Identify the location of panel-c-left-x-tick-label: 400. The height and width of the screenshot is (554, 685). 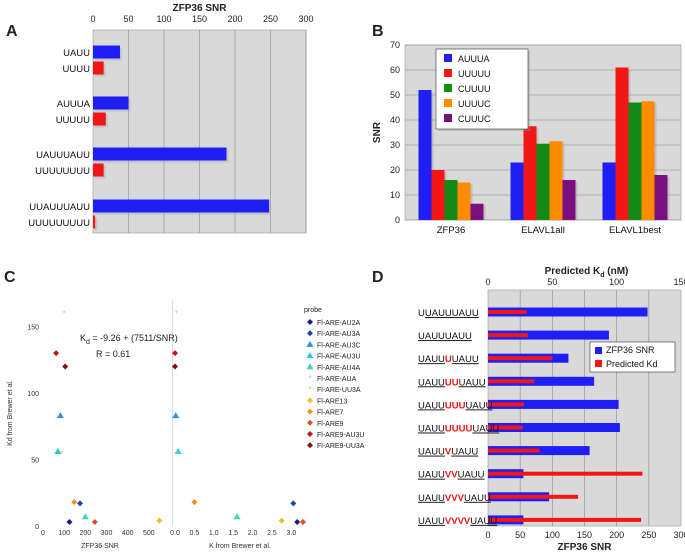
(128, 533).